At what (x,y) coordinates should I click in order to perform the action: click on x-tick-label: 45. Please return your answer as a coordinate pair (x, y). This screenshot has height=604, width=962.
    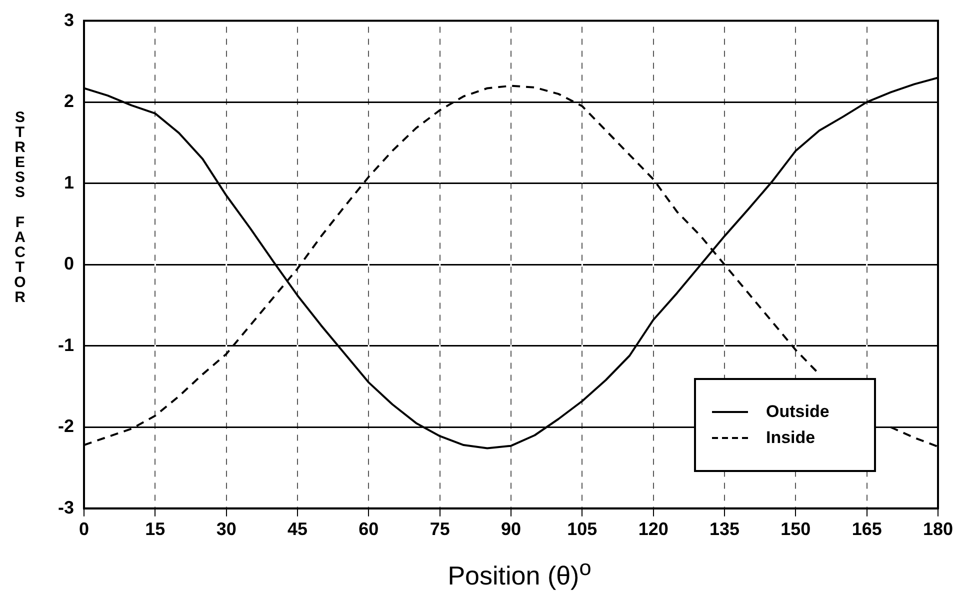
    Looking at the image, I should click on (297, 529).